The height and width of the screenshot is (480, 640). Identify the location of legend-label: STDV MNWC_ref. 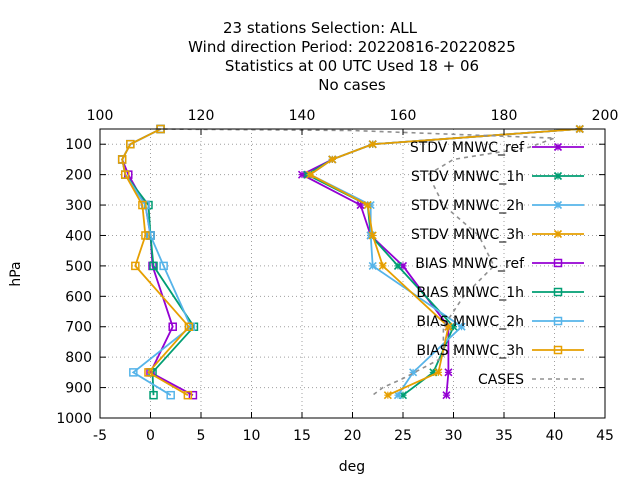
(467, 148).